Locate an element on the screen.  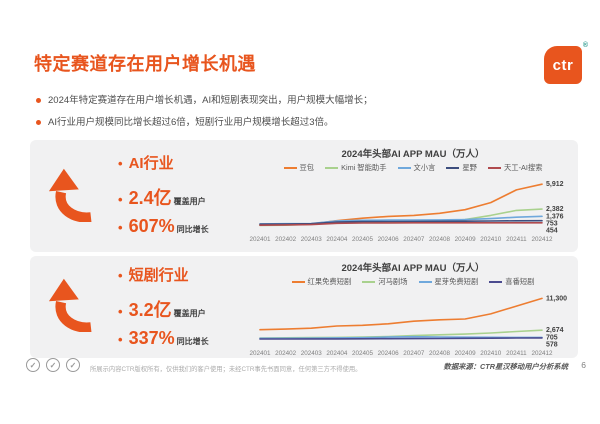
x-tick-label: 202401 is located at coordinates (260, 353).